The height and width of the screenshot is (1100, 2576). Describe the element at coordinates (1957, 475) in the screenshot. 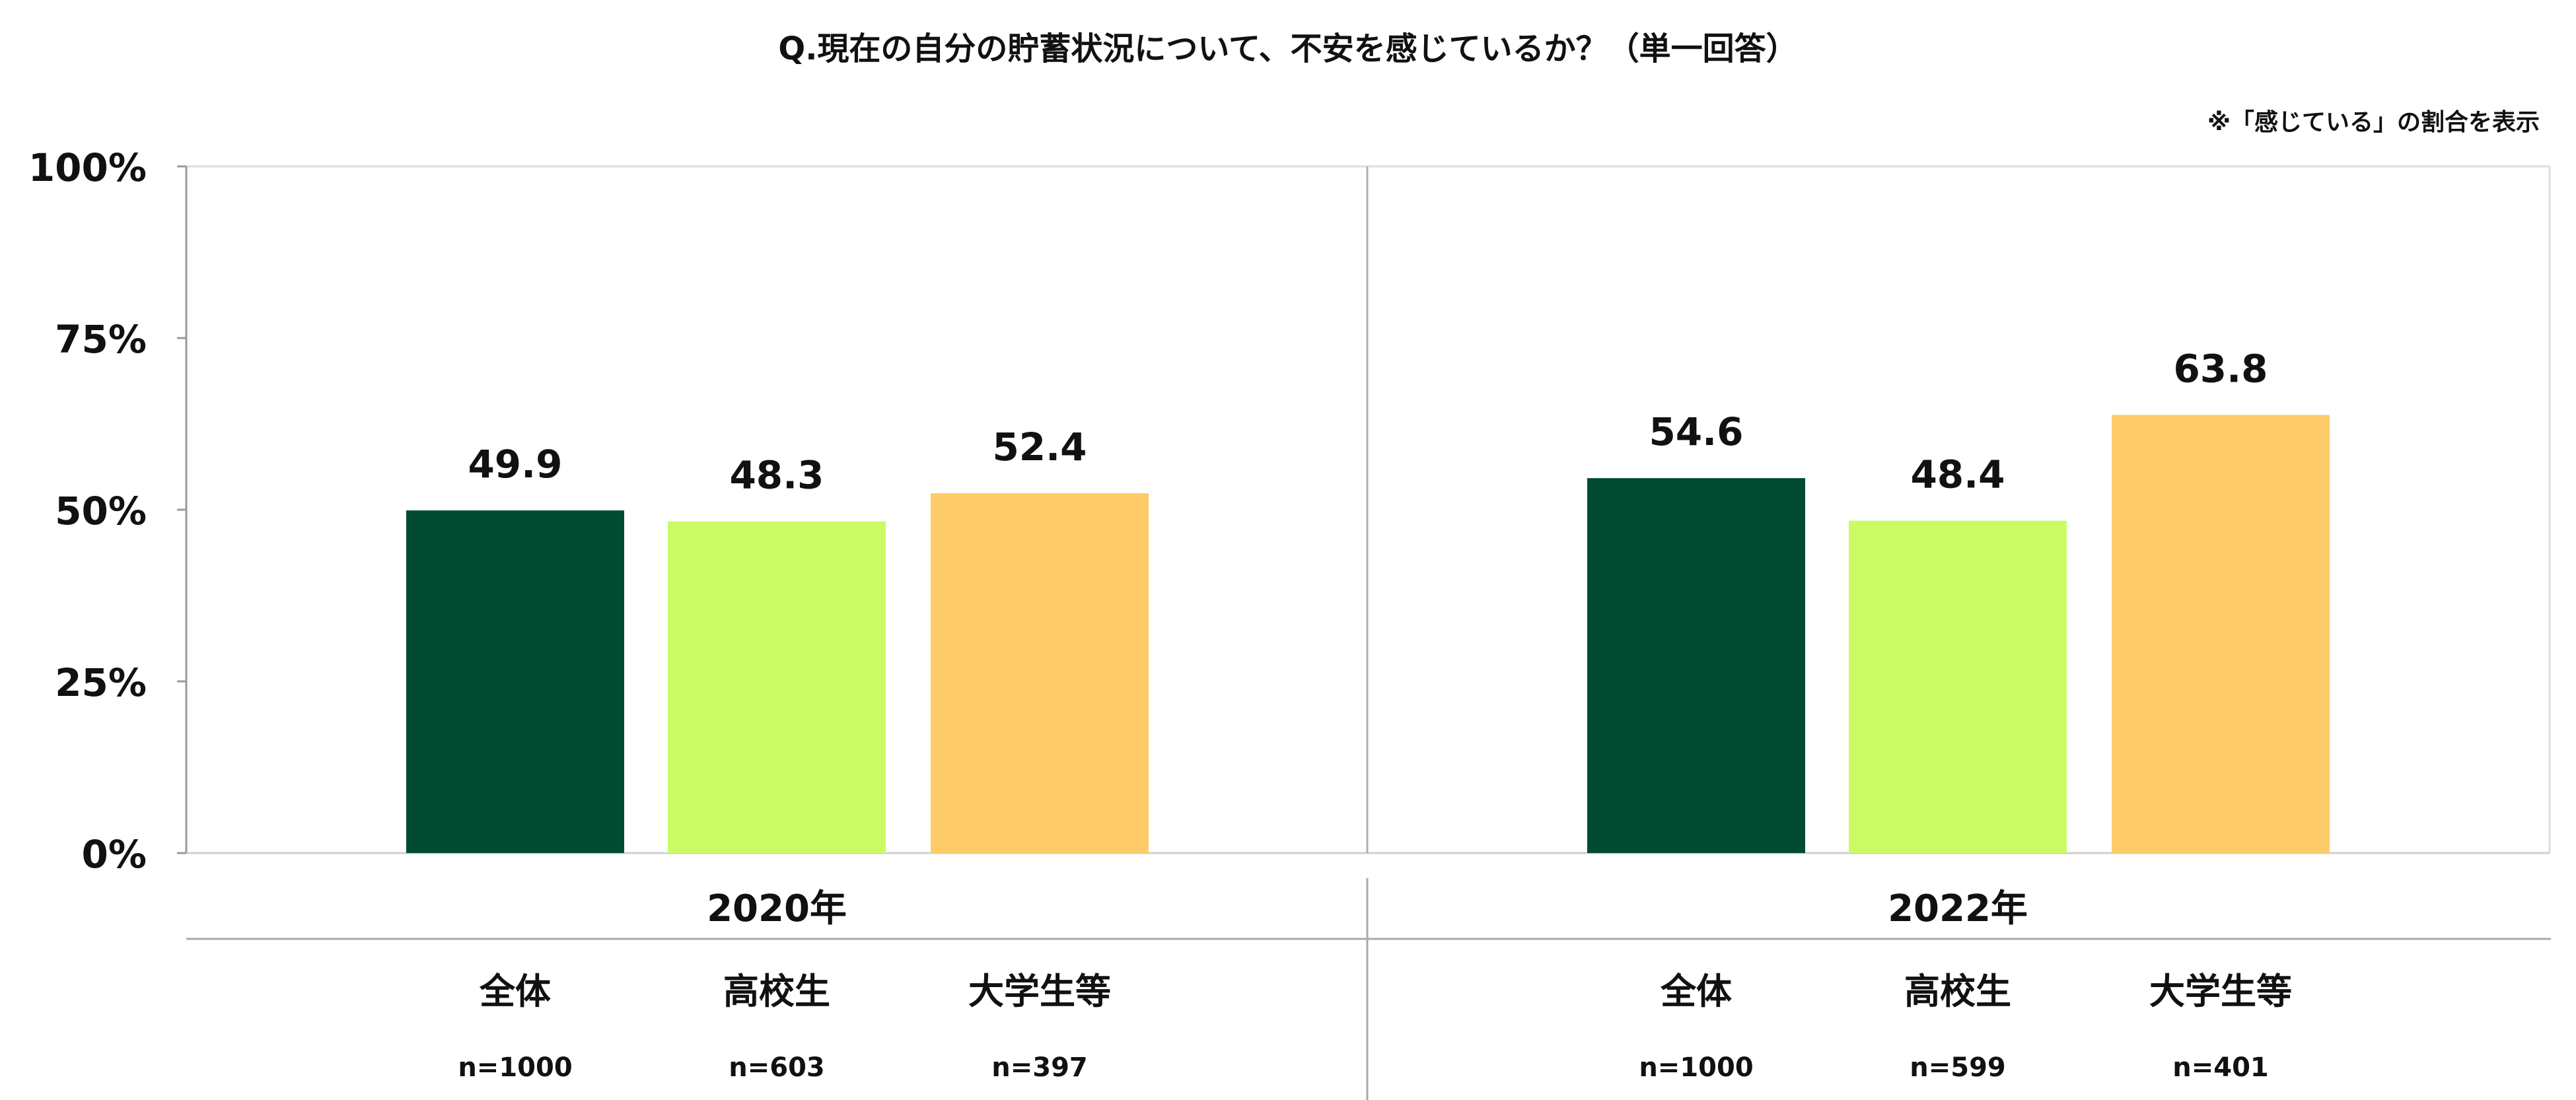

I see `bar-value-label: 48.4` at that location.